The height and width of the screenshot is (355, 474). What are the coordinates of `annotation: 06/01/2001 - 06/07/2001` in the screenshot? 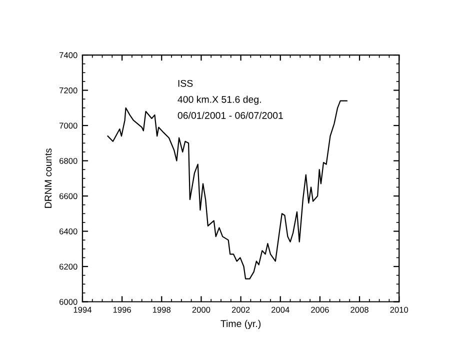 It's located at (230, 115).